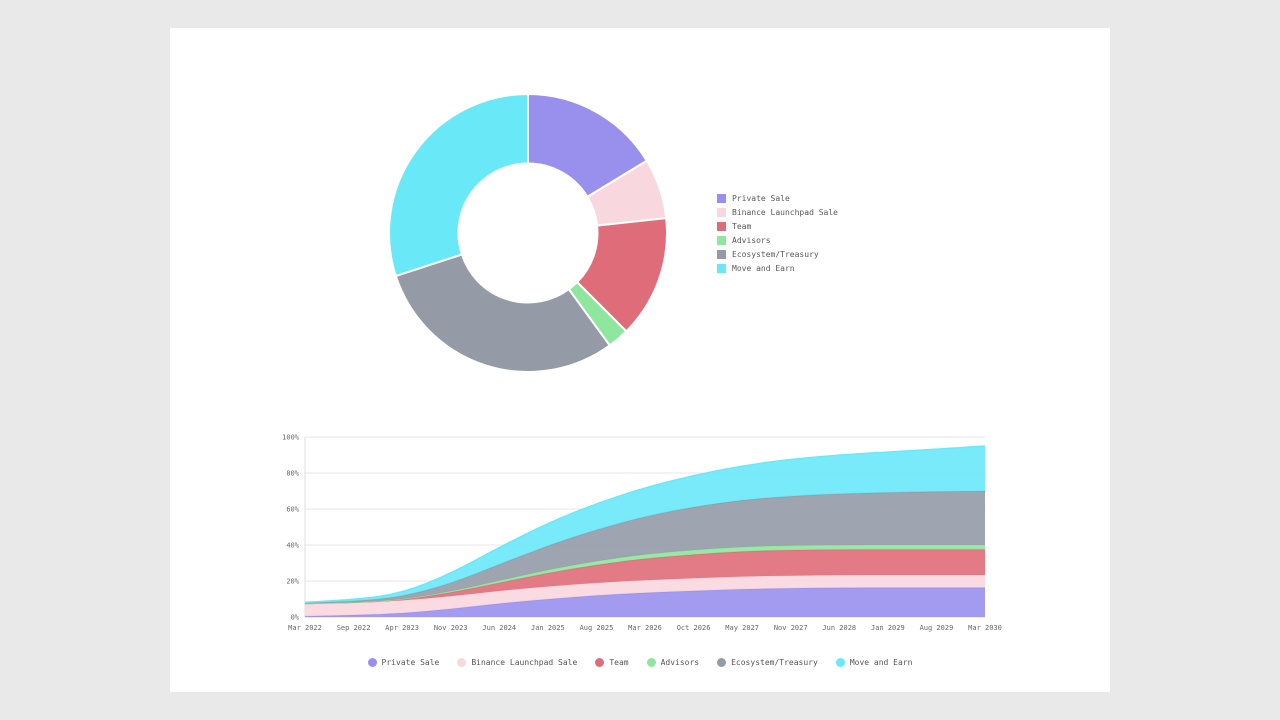 This screenshot has height=720, width=1280. I want to click on x-tick-label: Jun 2024, so click(499, 628).